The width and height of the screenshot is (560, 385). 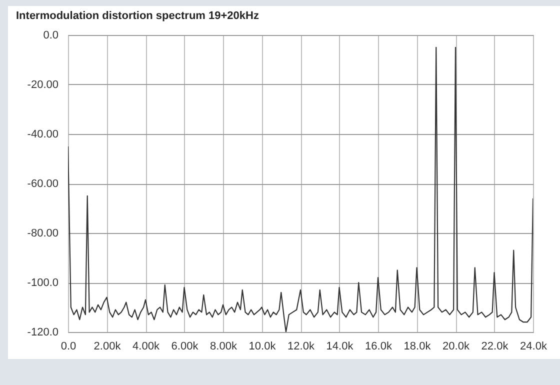 What do you see at coordinates (42, 85) in the screenshot?
I see `y-tick-label: -20.00` at bounding box center [42, 85].